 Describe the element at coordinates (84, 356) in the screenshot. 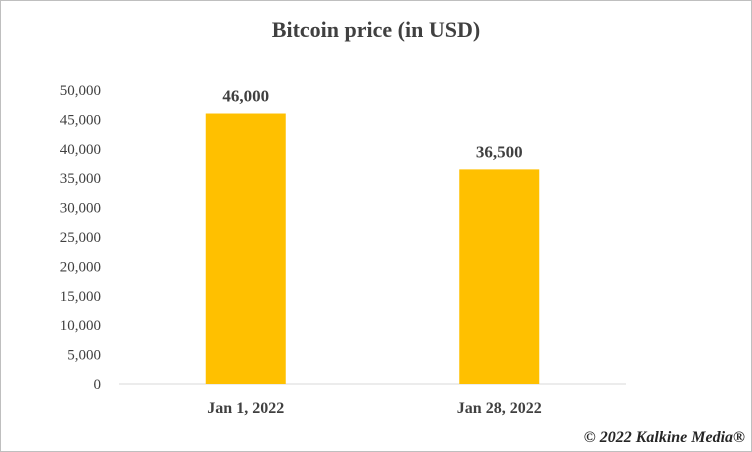

I see `y-tick-label: 5,000` at that location.